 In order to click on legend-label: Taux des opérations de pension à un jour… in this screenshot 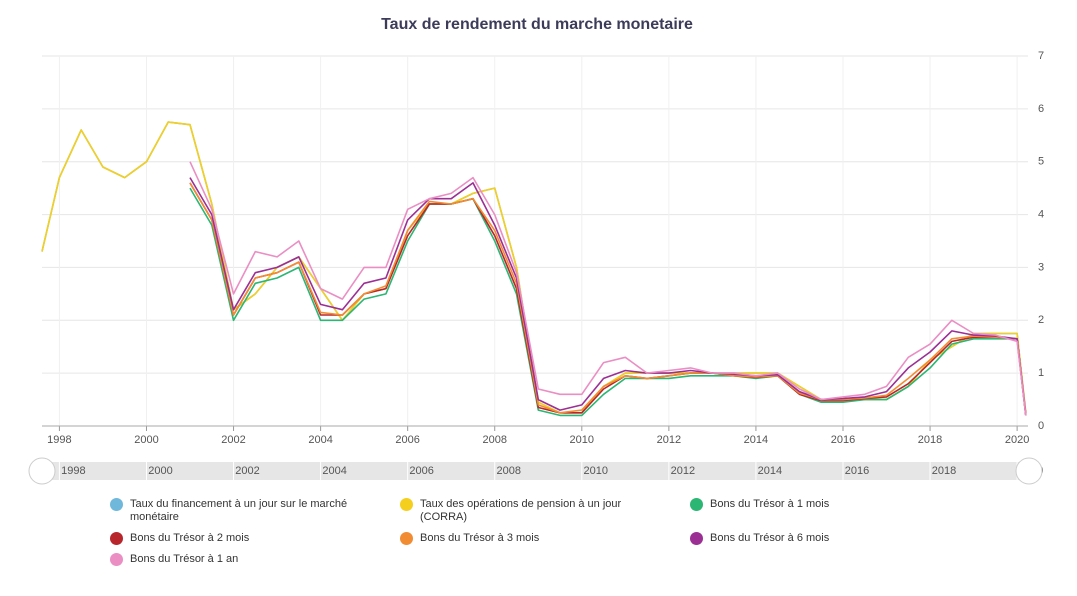, I will do `click(521, 510)`.